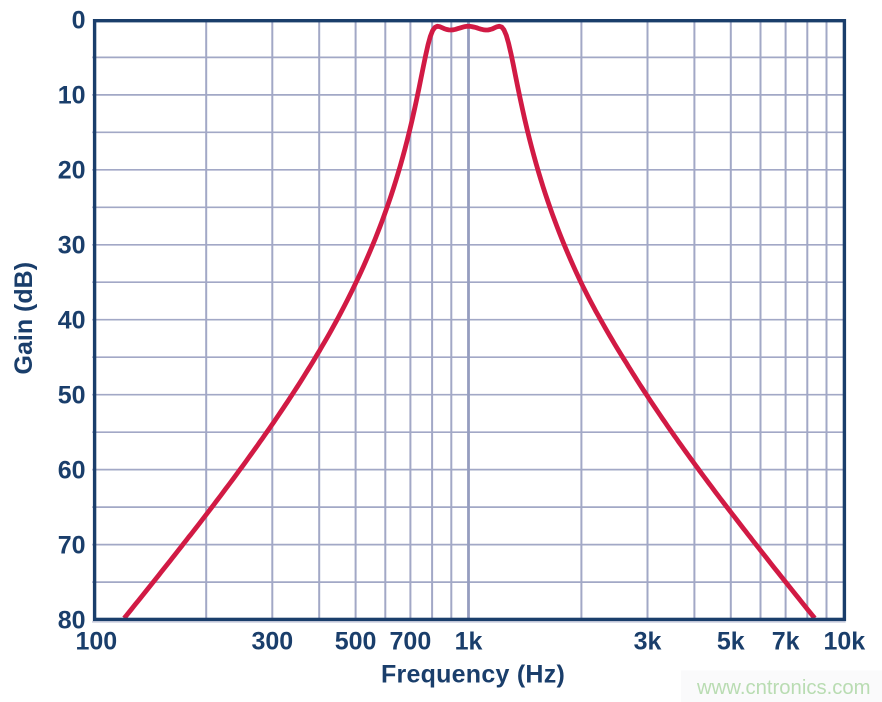  What do you see at coordinates (786, 641) in the screenshot?
I see `svg-text: 7k` at bounding box center [786, 641].